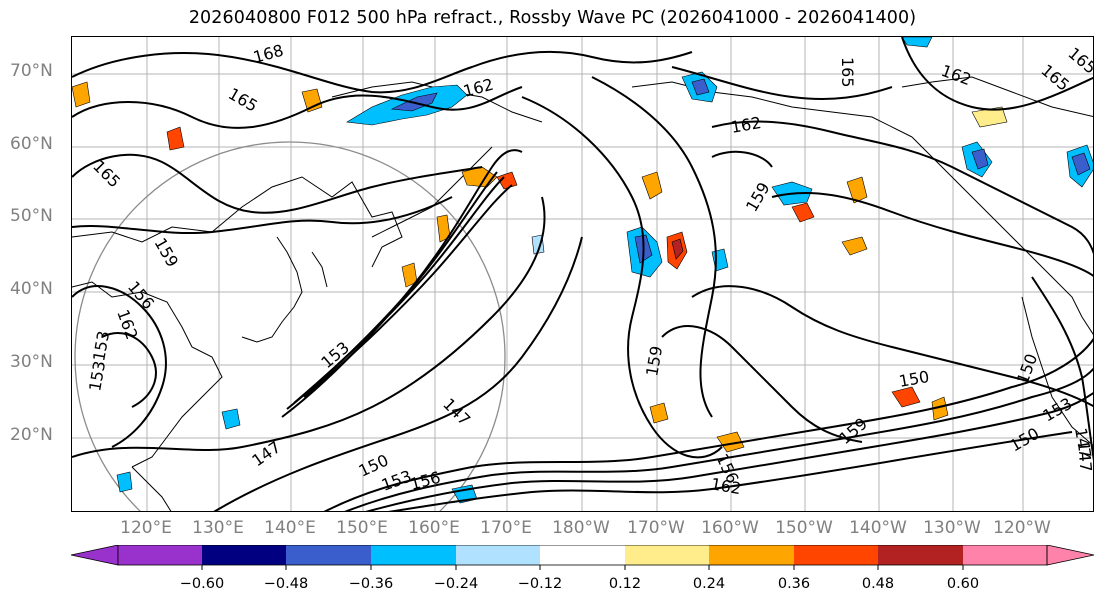 This screenshot has height=604, width=1105. Describe the element at coordinates (794, 584) in the screenshot. I see `colorbar-tick-label: 0.36` at that location.